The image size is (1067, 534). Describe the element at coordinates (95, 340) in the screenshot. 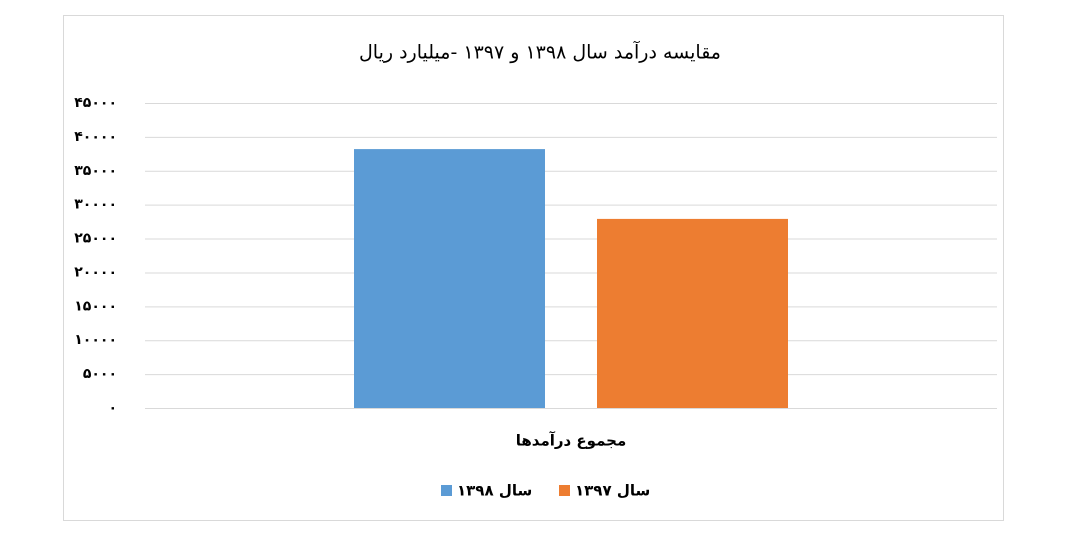

I see `y-tick-label: ۱۰۰۰۰` at that location.